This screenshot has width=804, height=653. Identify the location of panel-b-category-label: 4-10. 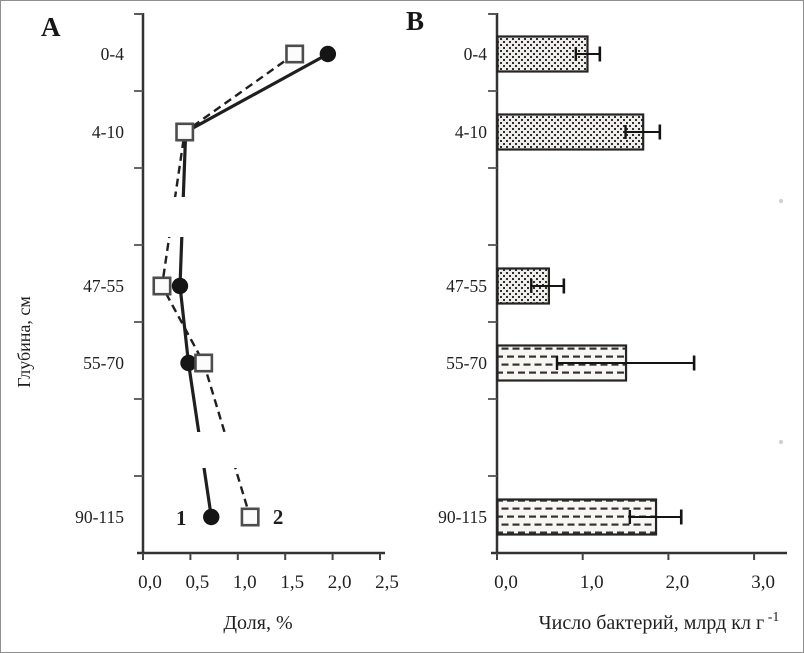
(471, 132).